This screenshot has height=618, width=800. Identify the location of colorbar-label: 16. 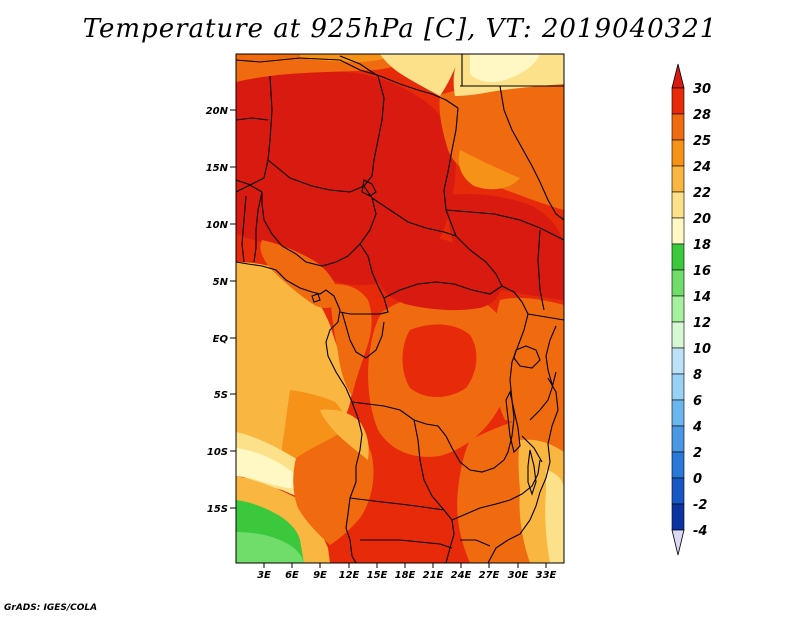
(702, 271).